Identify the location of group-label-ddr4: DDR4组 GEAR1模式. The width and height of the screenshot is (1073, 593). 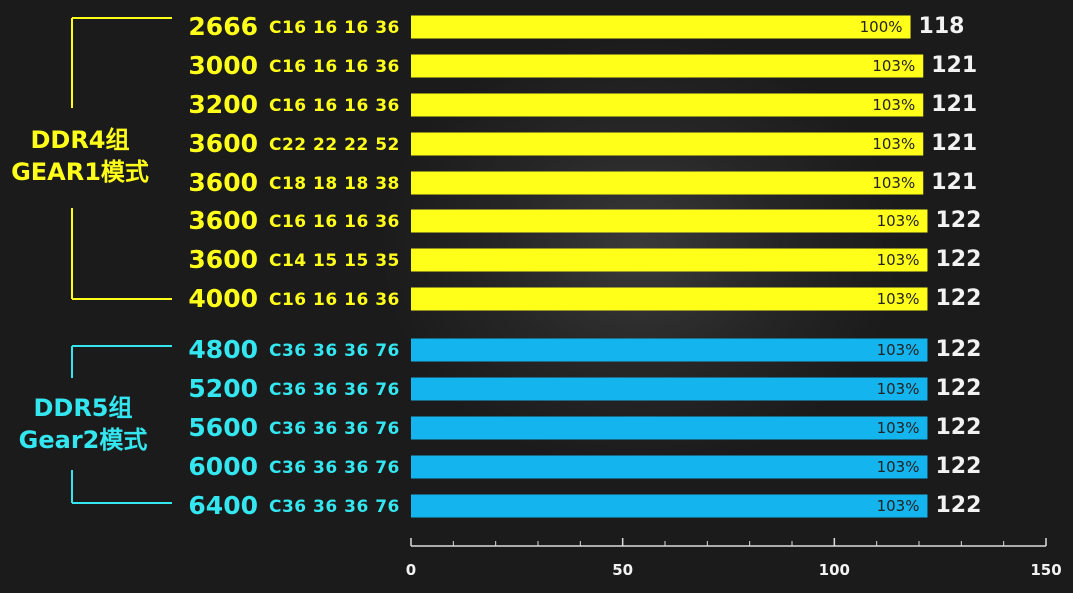
(80, 156).